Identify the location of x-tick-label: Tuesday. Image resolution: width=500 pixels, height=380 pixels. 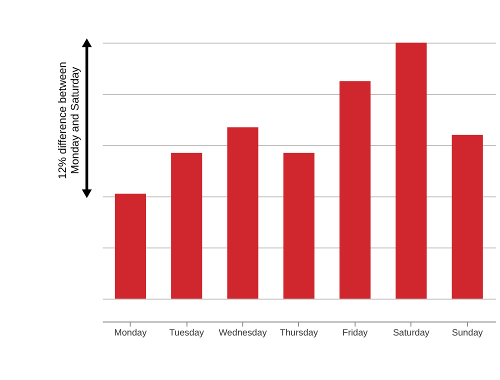
(186, 333).